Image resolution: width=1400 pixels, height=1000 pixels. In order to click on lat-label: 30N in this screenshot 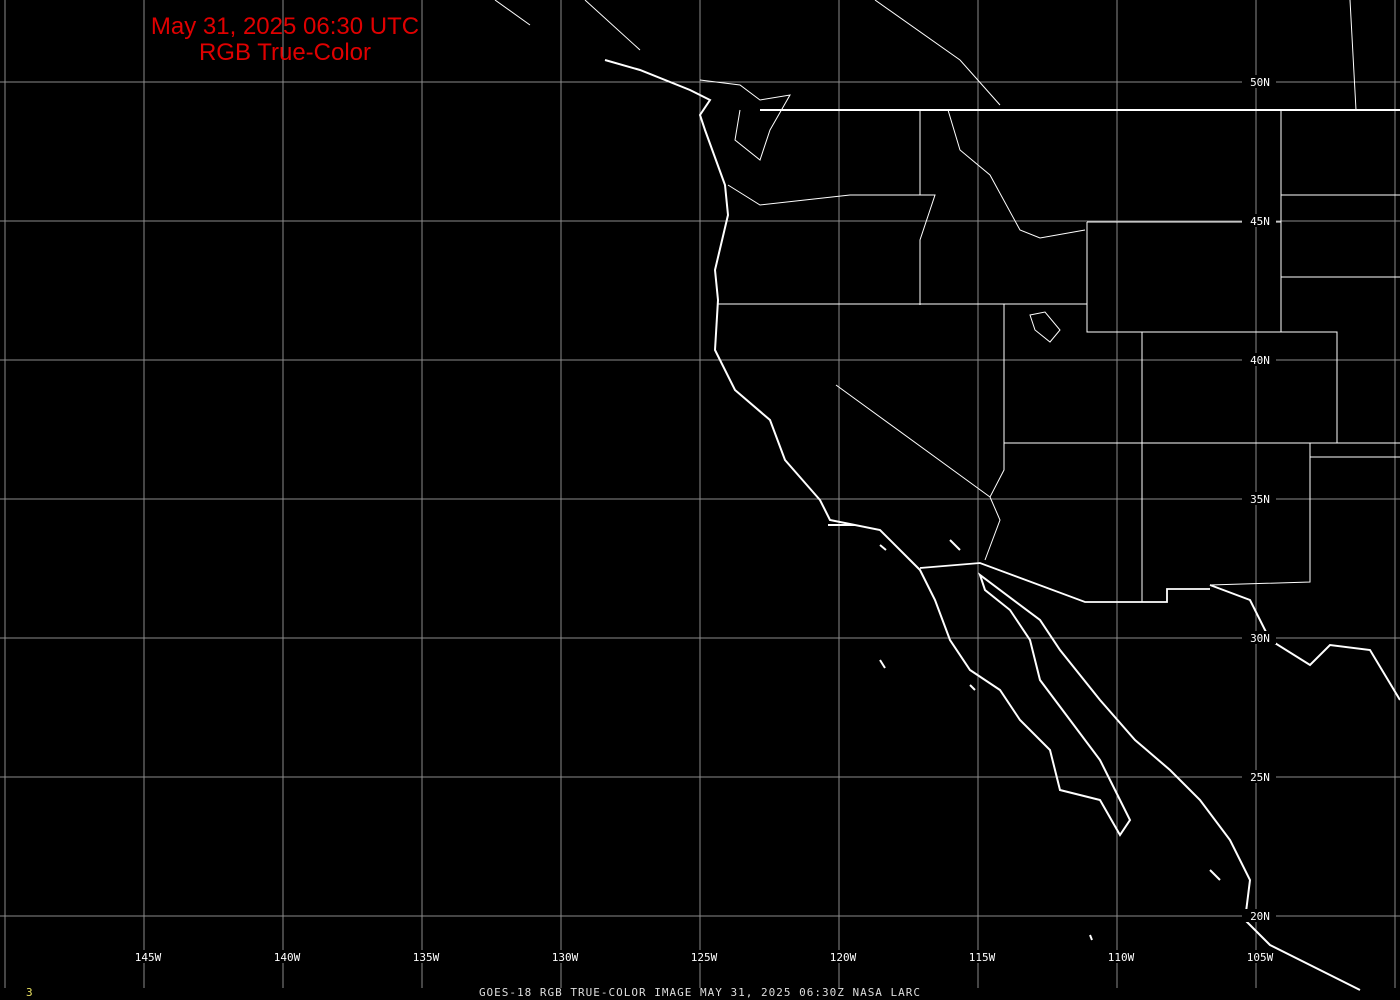, I will do `click(1260, 638)`.